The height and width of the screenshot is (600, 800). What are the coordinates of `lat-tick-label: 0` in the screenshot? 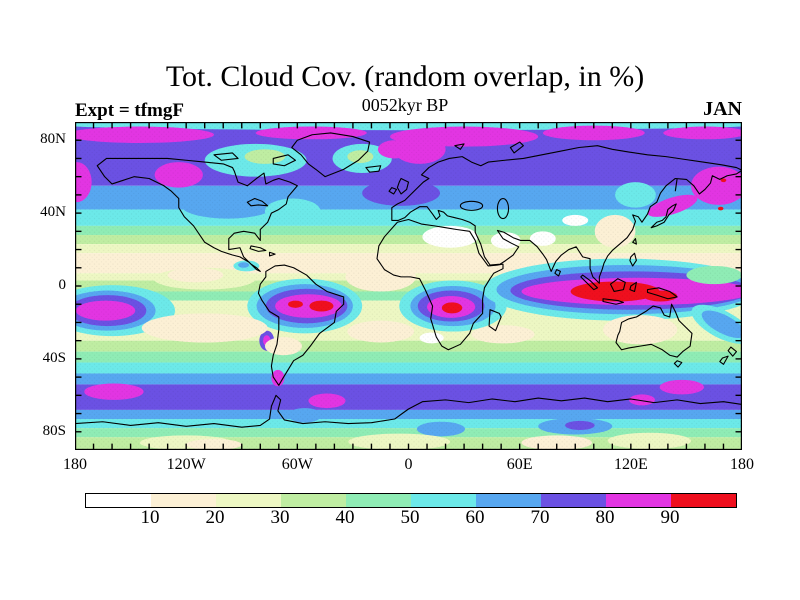 It's located at (62, 285).